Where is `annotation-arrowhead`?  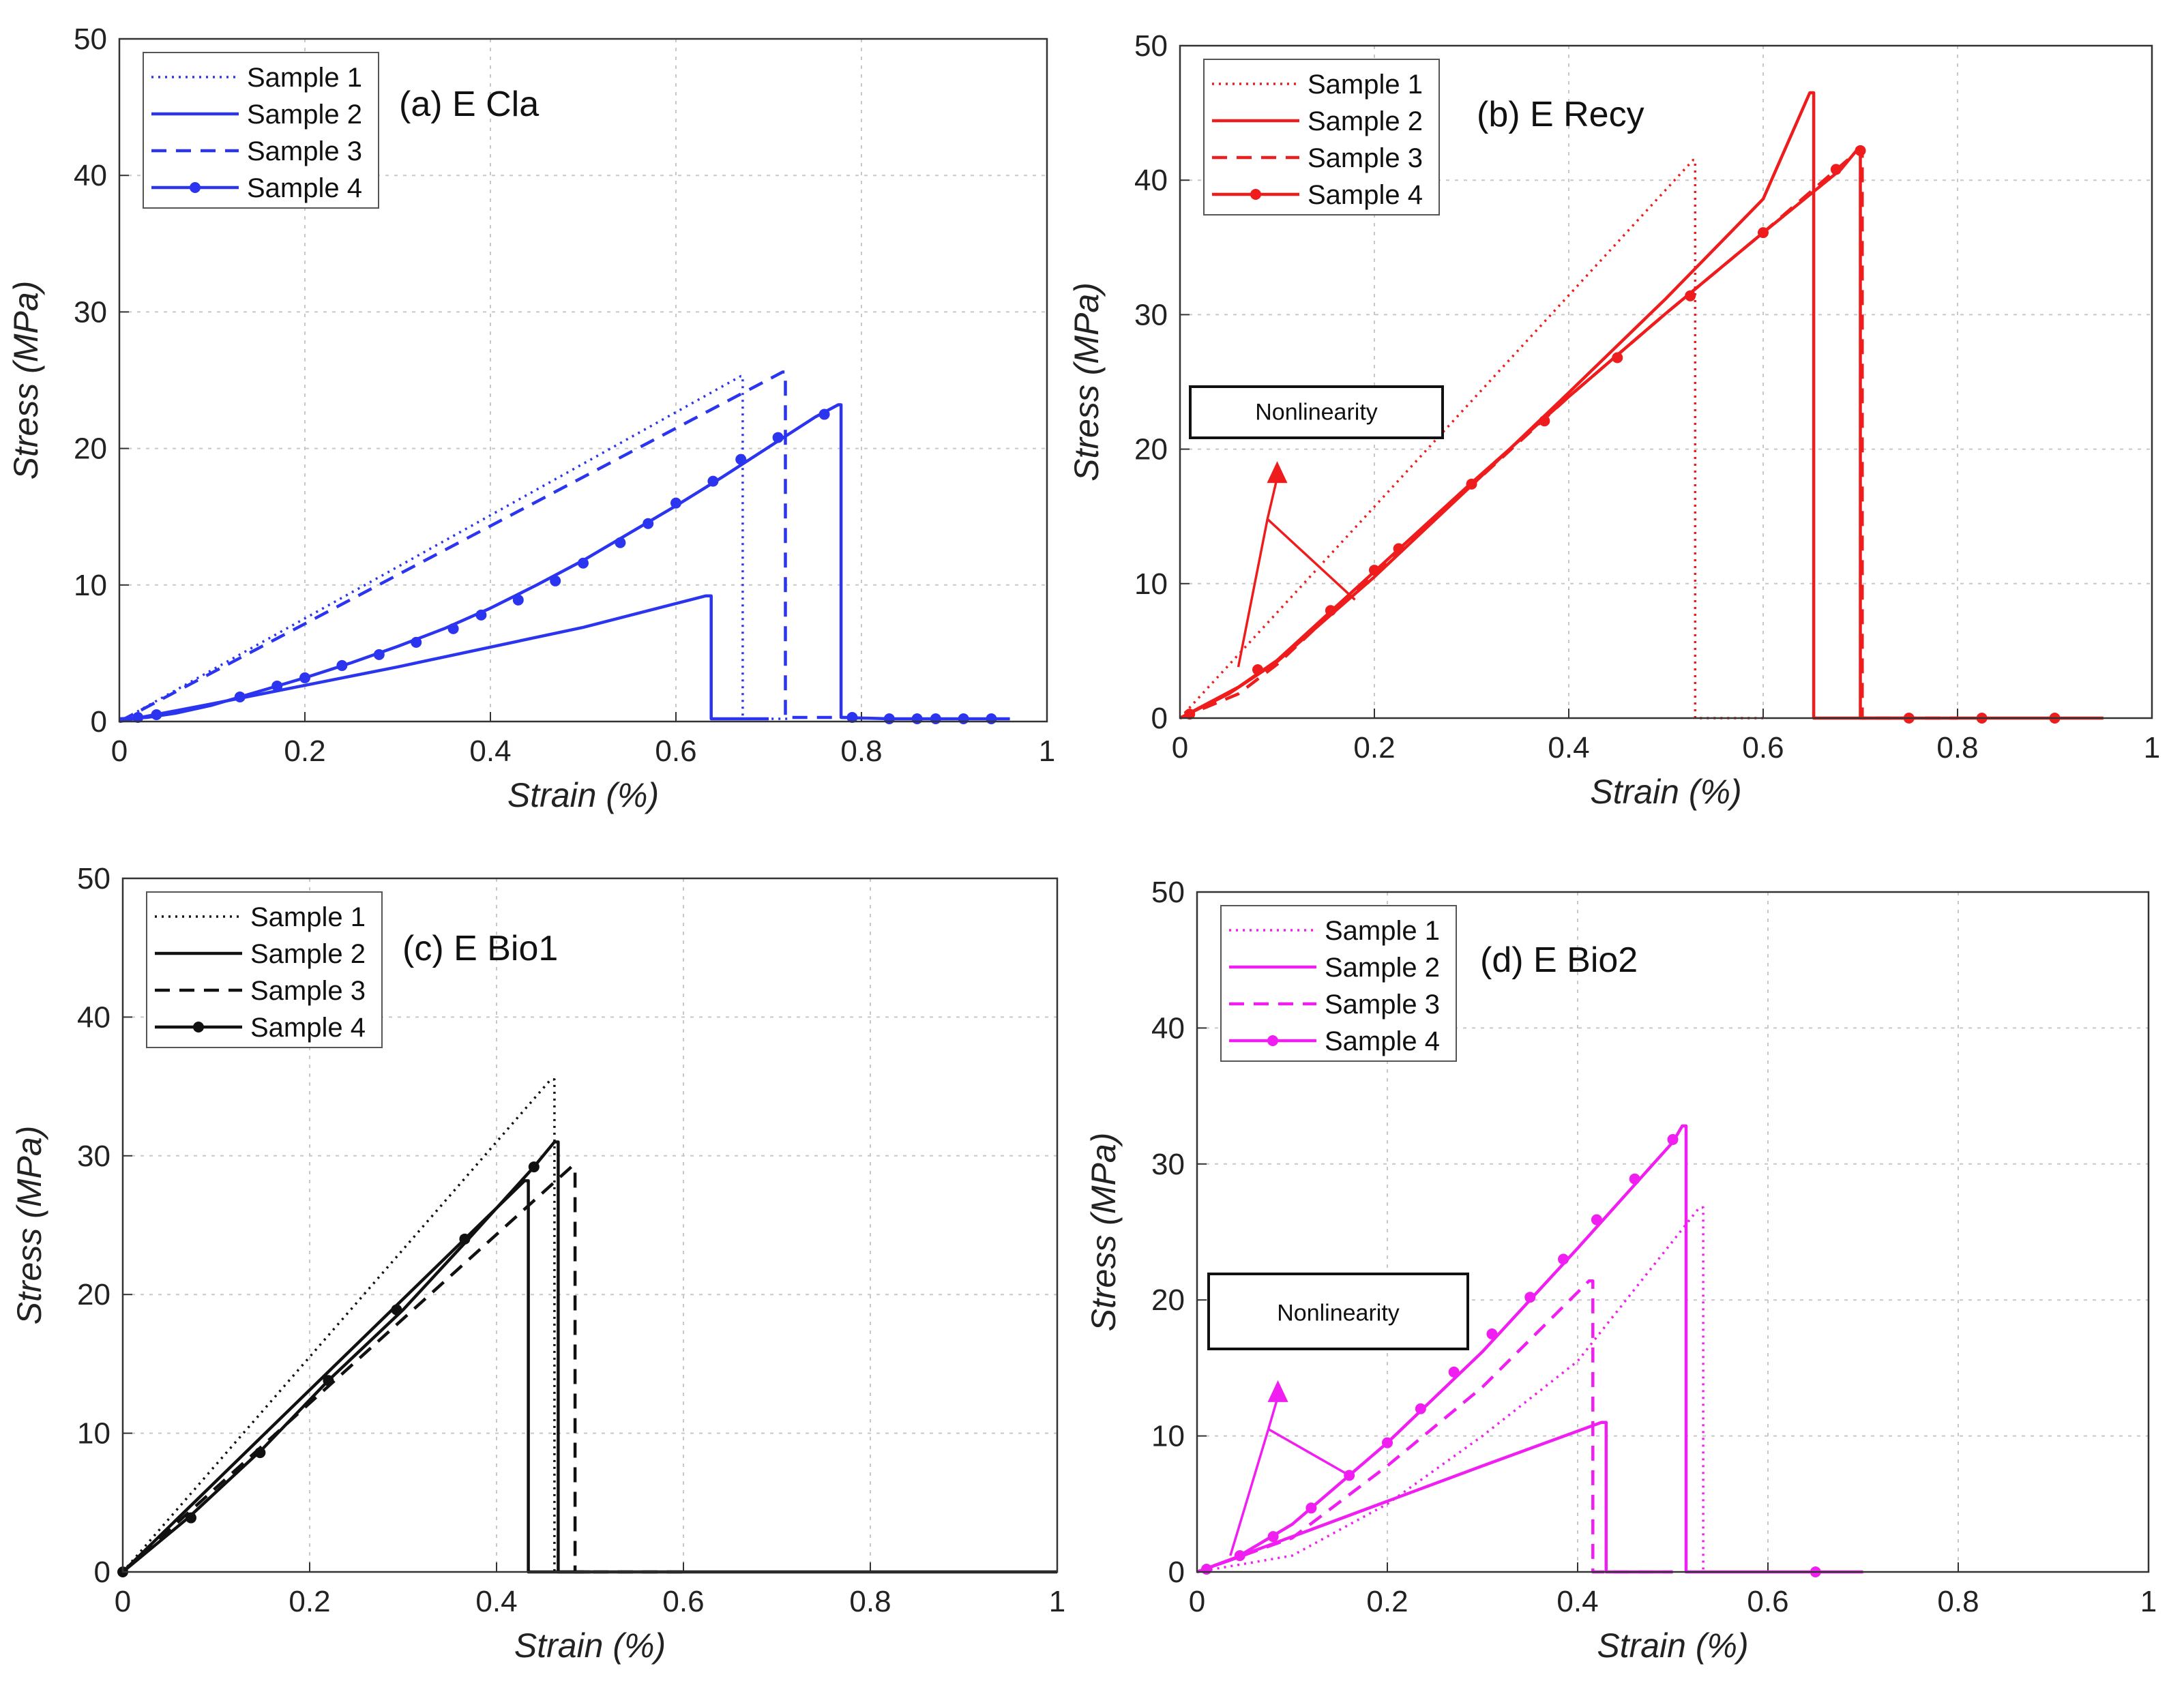 annotation-arrowhead is located at coordinates (1277, 472).